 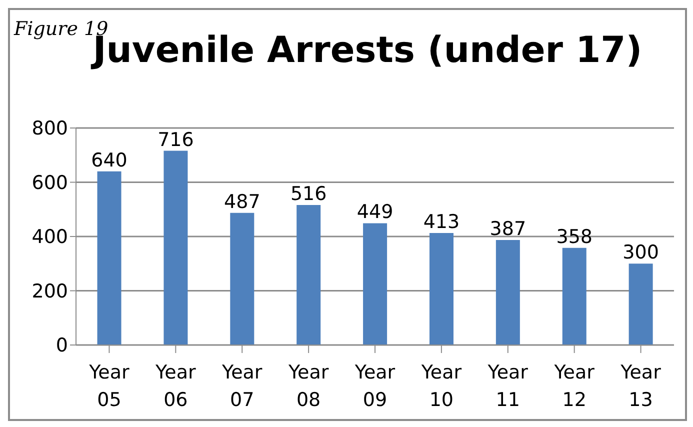 What do you see at coordinates (640, 253) in the screenshot?
I see `data-label: 300` at bounding box center [640, 253].